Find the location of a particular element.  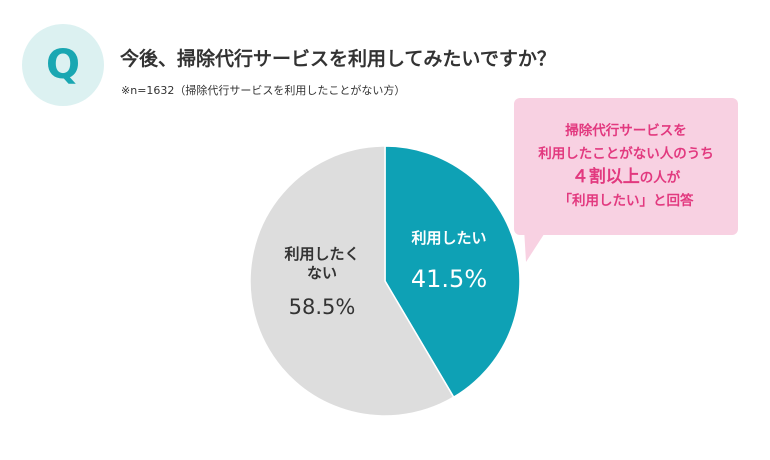

question-title: 今後、掃除代行サービスを利用してみたいですか？ is located at coordinates (338, 59).